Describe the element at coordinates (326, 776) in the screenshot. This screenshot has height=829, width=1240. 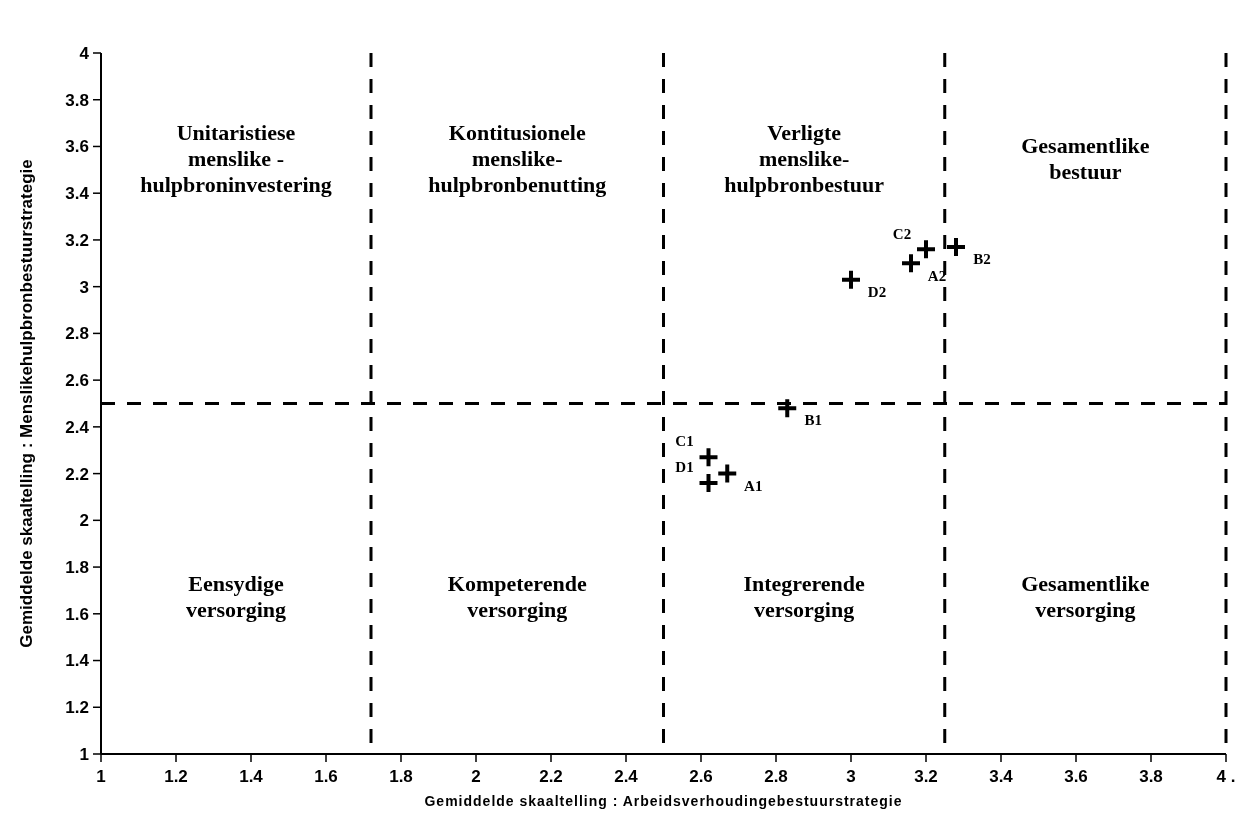
I see `x-tick-label: 1.6` at that location.